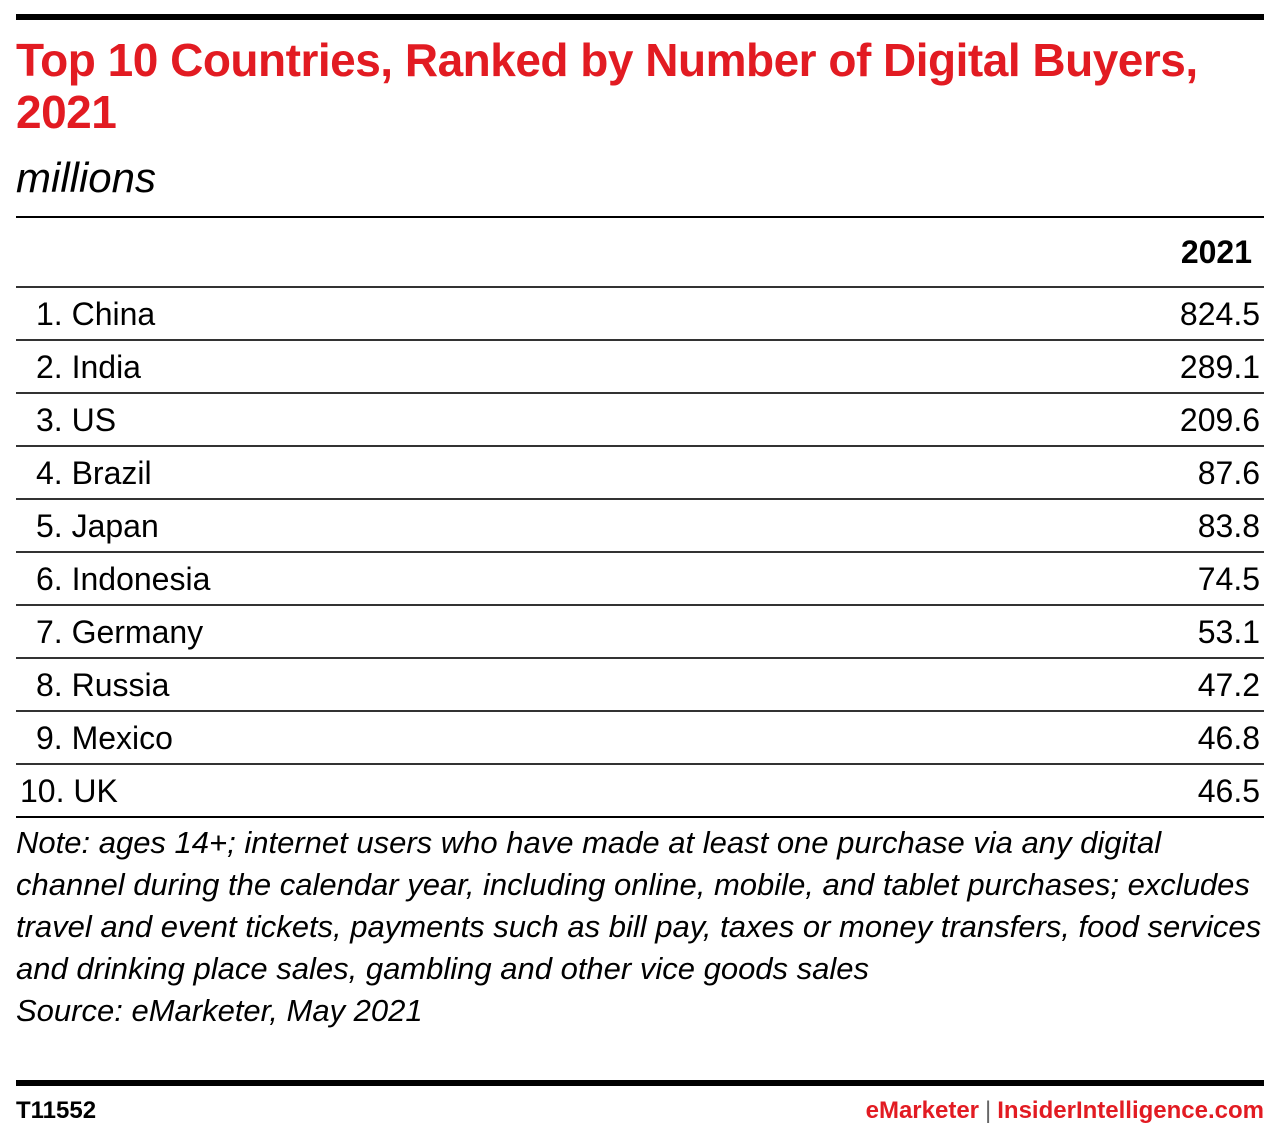 The image size is (1280, 1127). Describe the element at coordinates (49, 314) in the screenshot. I see `row-rank: 1.` at that location.